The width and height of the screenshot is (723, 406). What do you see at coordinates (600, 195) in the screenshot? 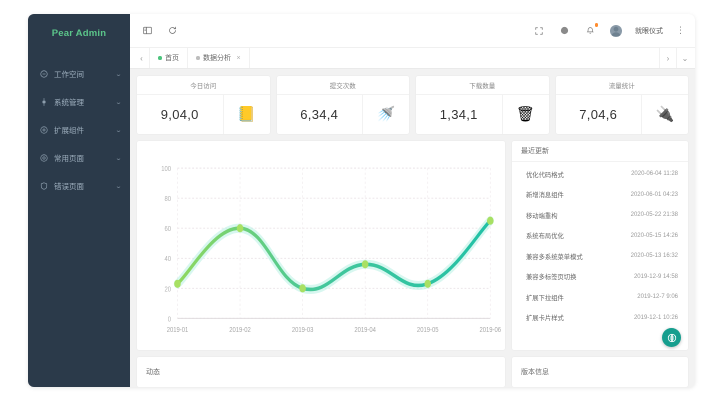
I see `update-row: 新增消息组件 2020-06-01 04:23` at bounding box center [600, 195].